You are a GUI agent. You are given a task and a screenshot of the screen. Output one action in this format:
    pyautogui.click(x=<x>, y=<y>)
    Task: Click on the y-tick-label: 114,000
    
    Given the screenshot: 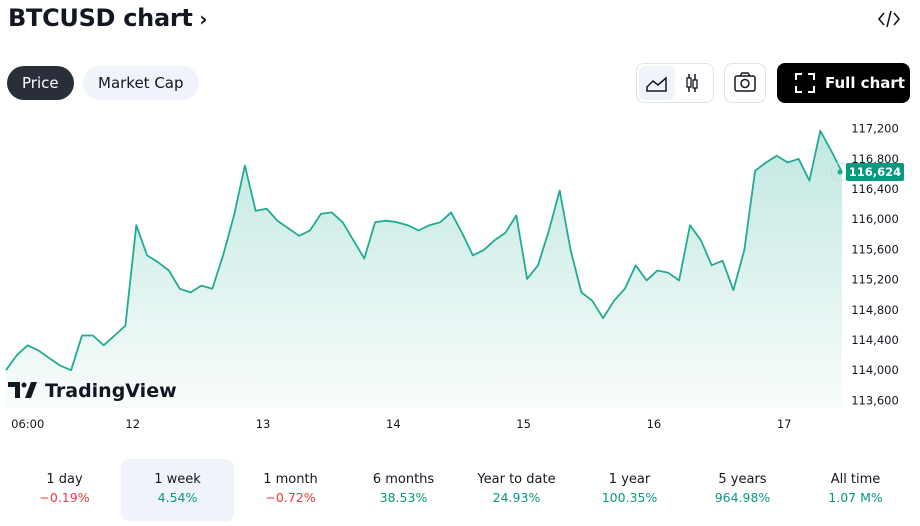 What is the action you would take?
    pyautogui.click(x=875, y=370)
    